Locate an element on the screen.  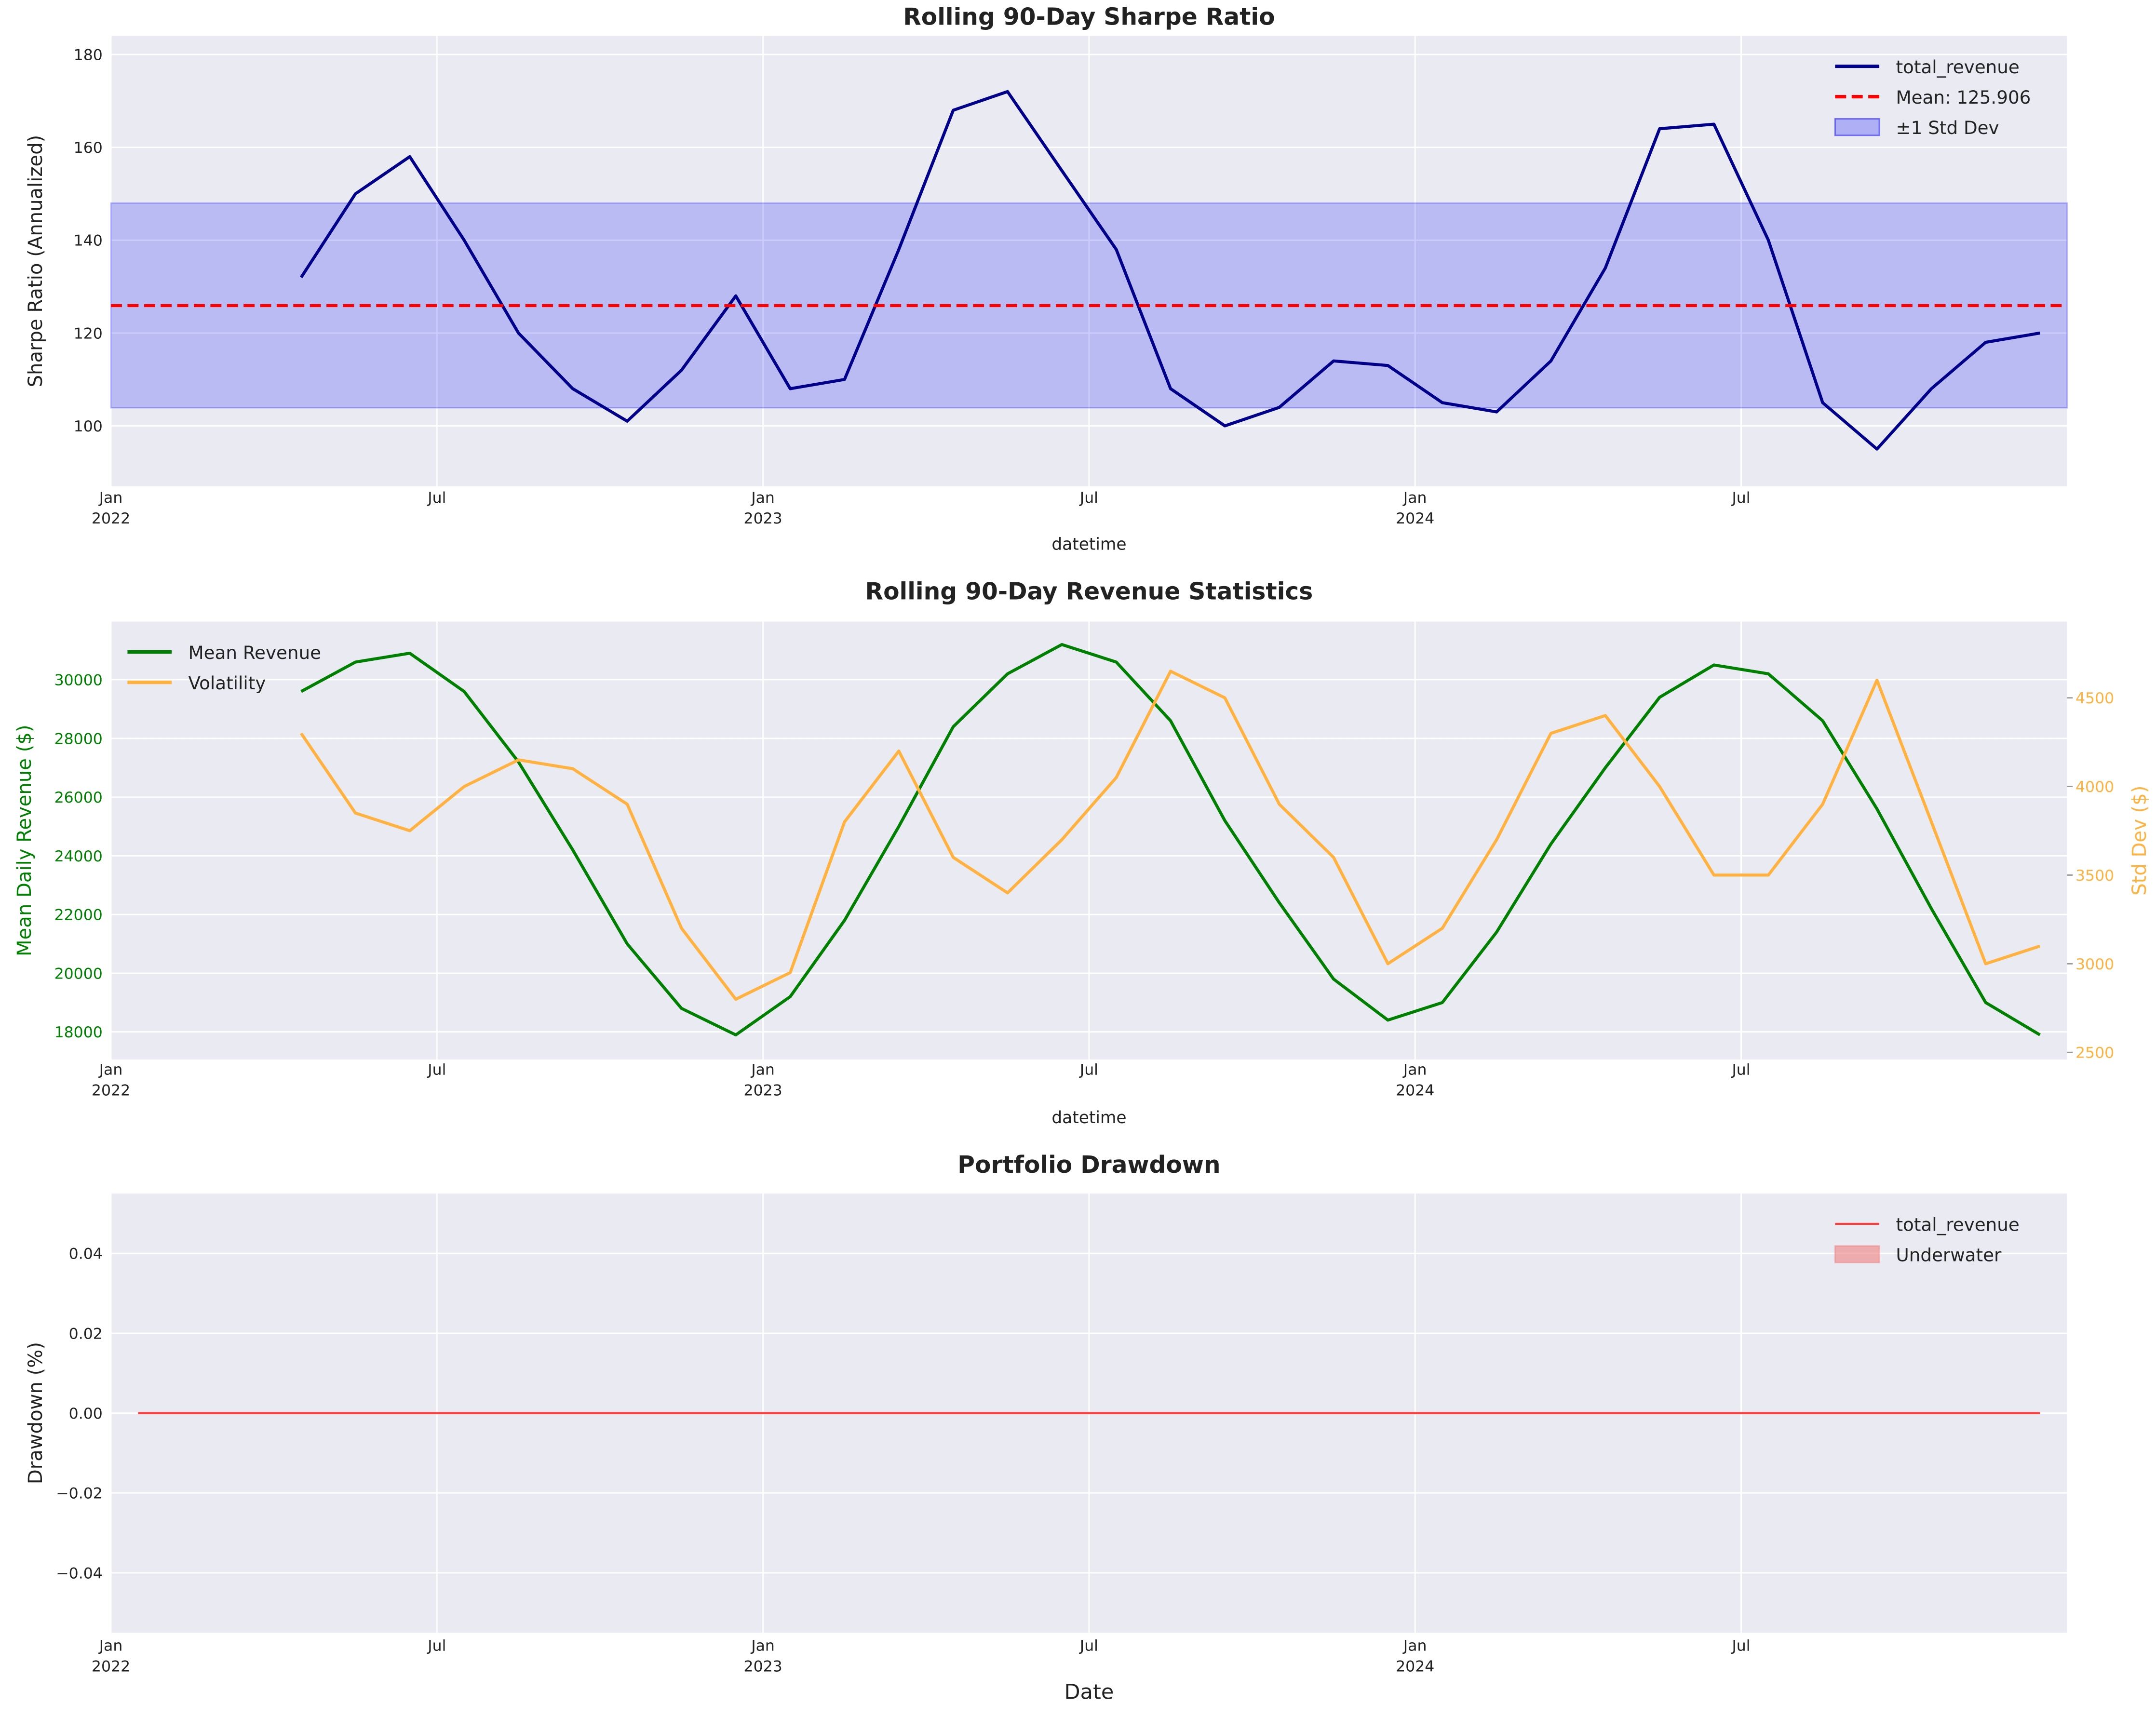
chart-title: Rolling 90-Day Sharpe Ratio is located at coordinates (1089, 18).